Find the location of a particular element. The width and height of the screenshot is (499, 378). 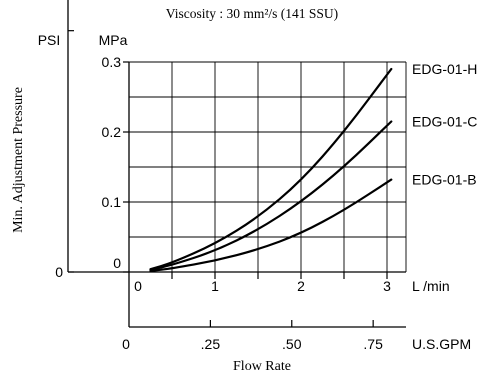

gpm-tick-label: .25 is located at coordinates (211, 344).